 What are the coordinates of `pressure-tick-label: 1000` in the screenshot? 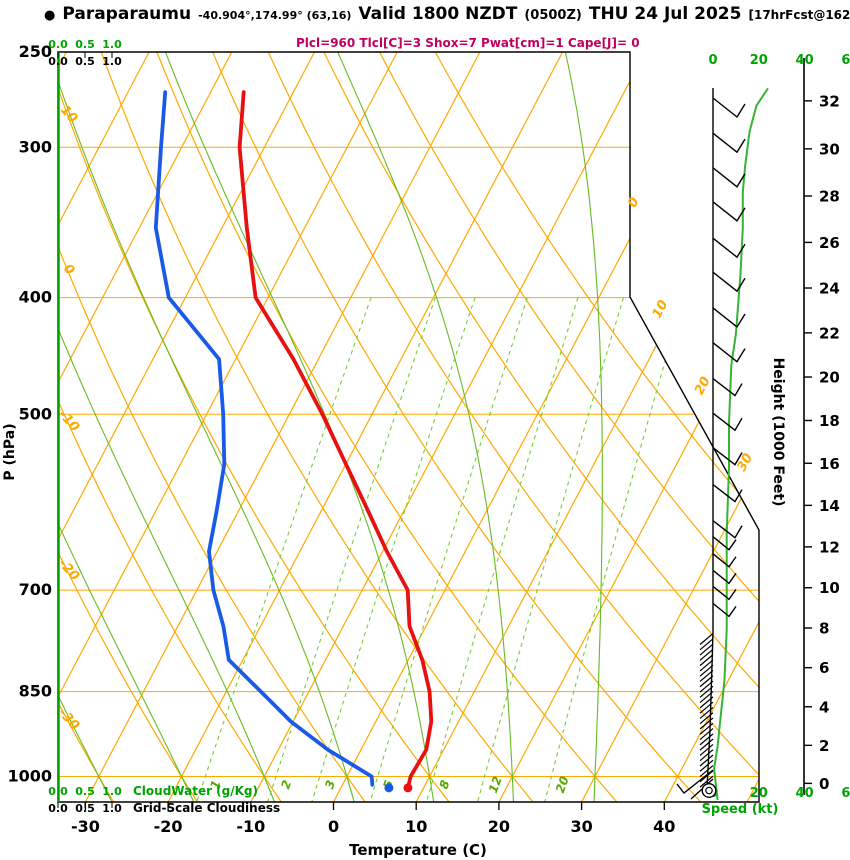 It's located at (29, 776).